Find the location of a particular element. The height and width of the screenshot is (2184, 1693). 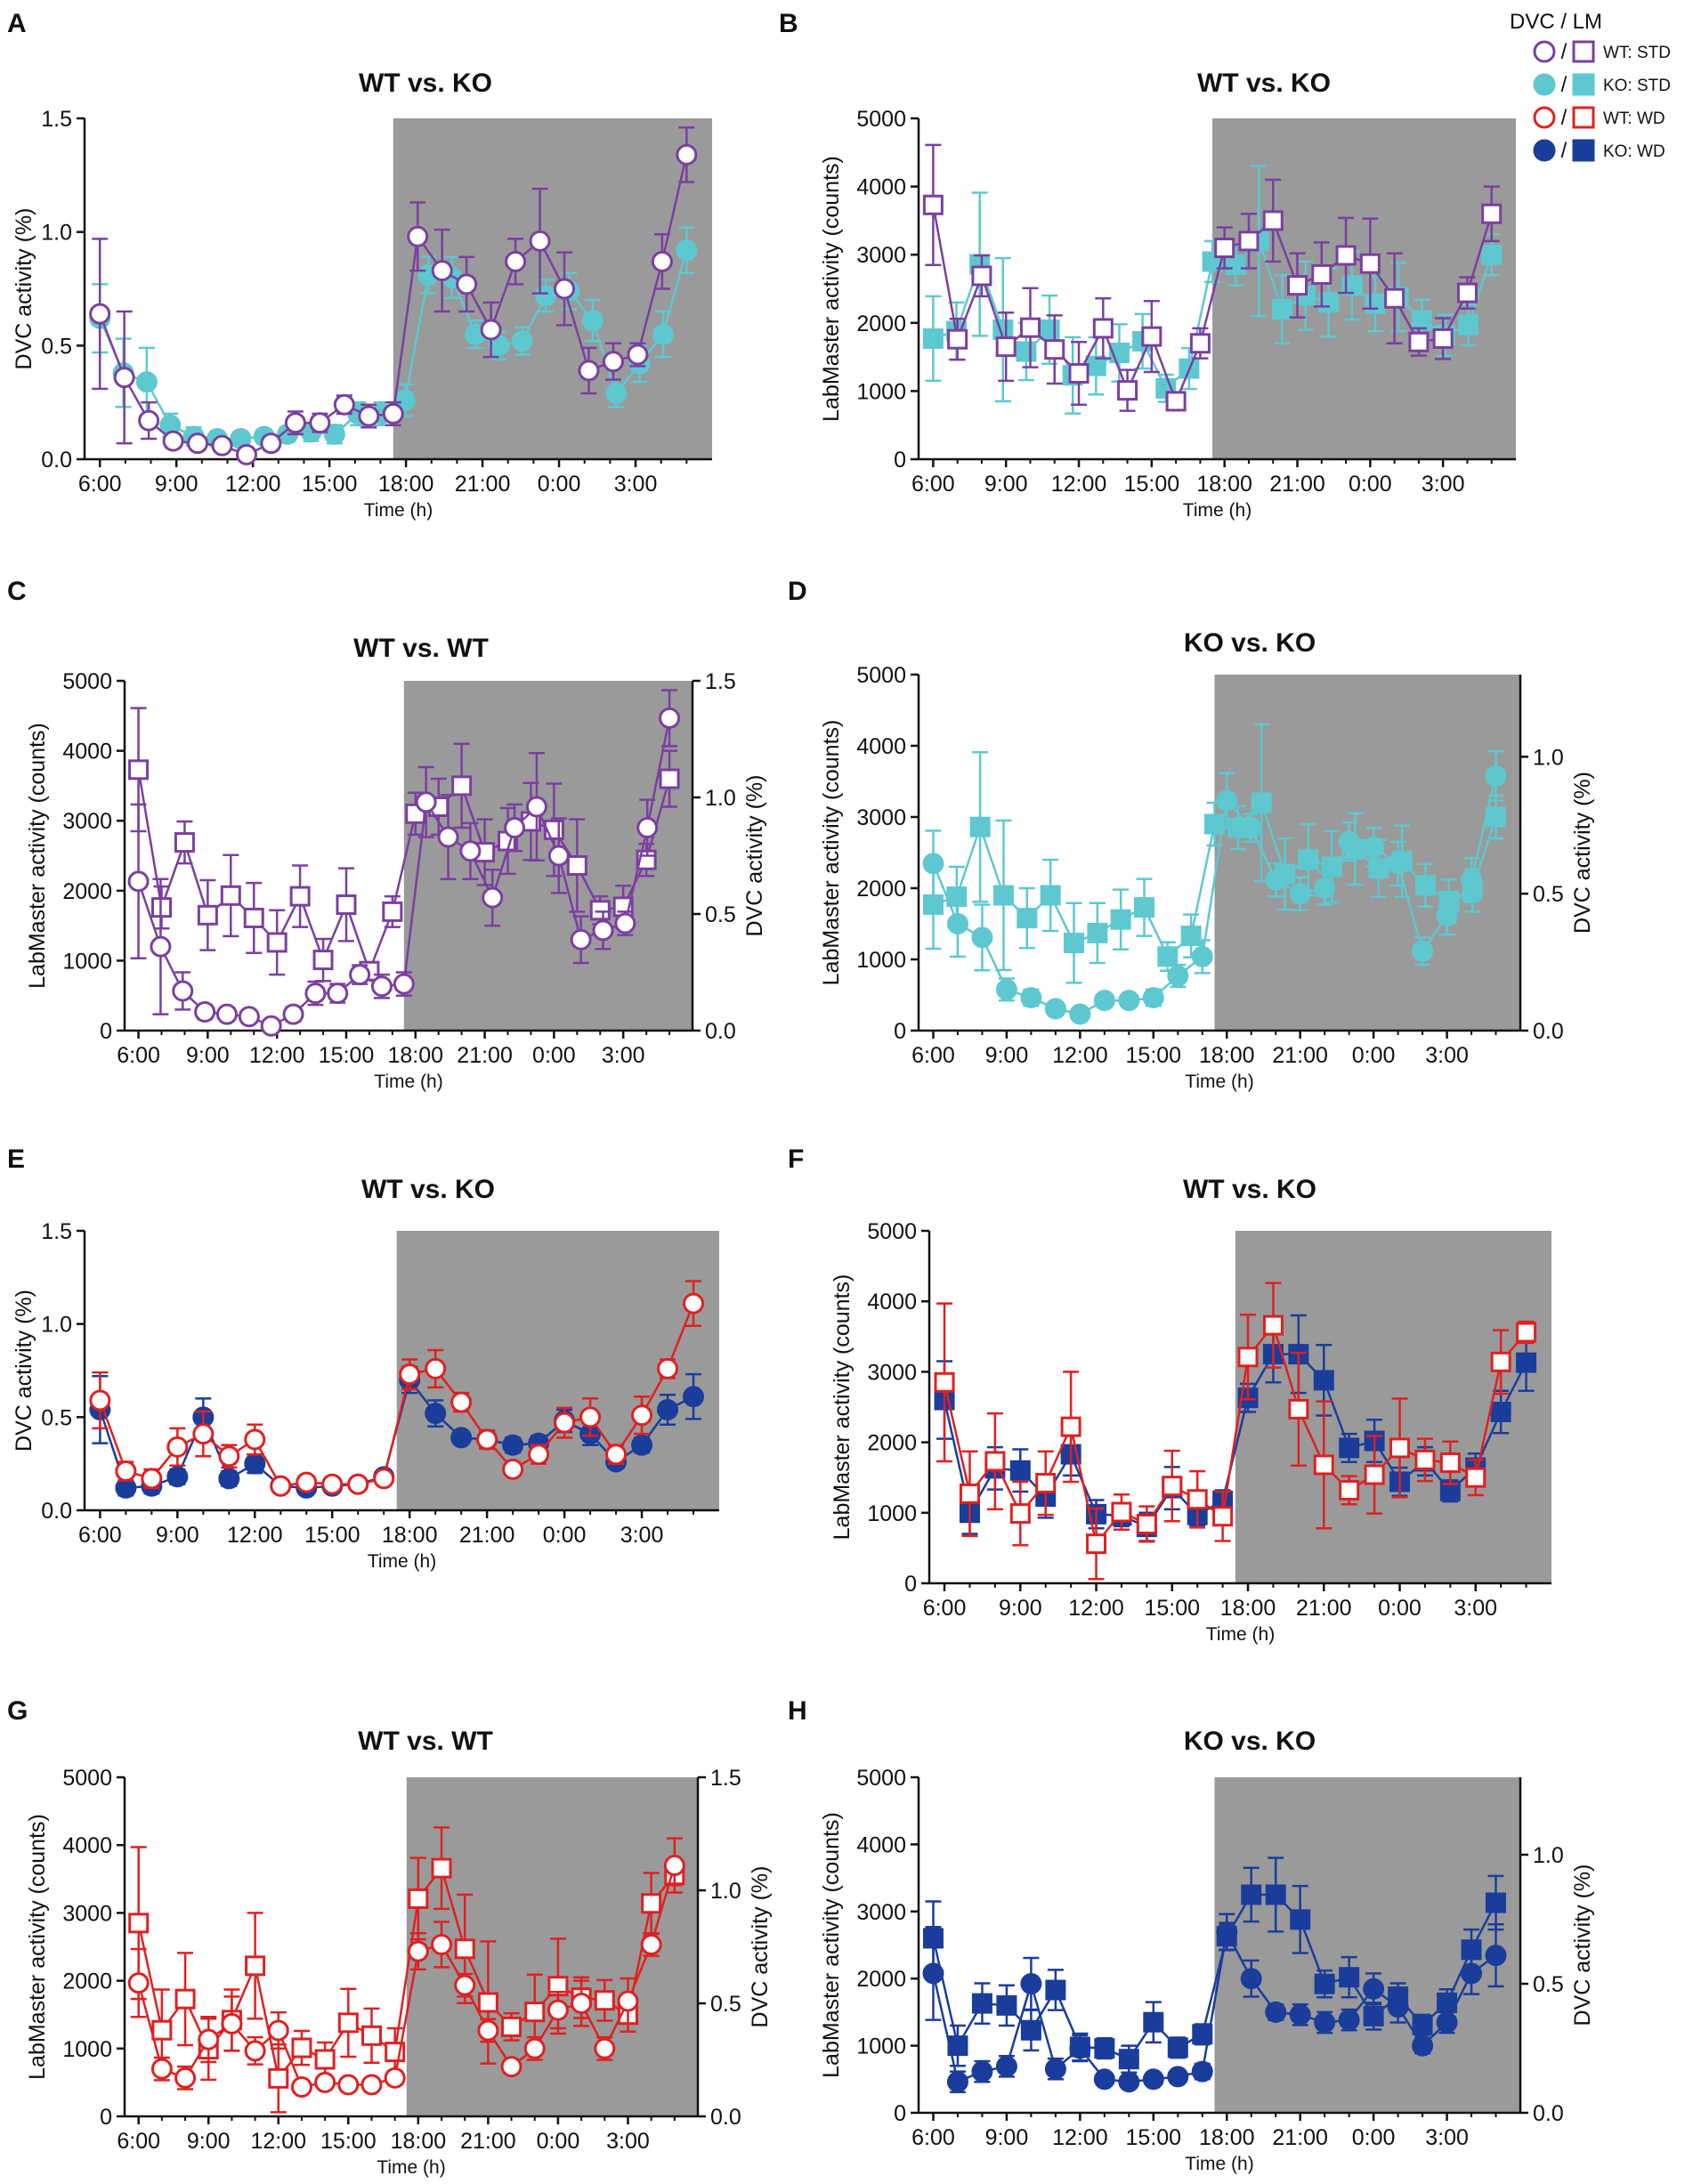

panel-title-c: WT vs. WT is located at coordinates (421, 648).